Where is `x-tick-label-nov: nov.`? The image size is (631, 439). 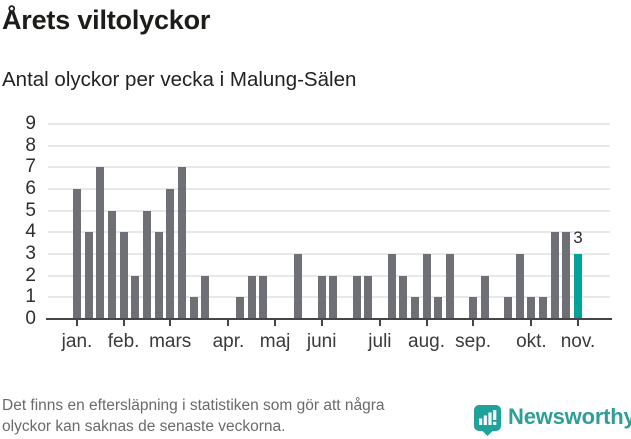 x-tick-label-nov: nov. is located at coordinates (578, 341).